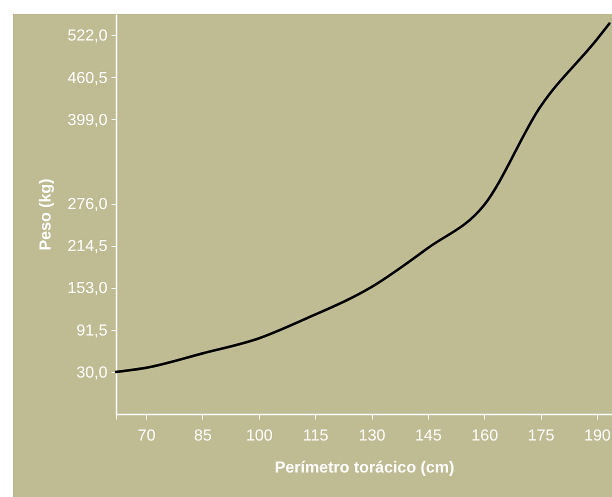 This screenshot has width=612, height=497. What do you see at coordinates (372, 436) in the screenshot?
I see `x-tick-label: 130` at bounding box center [372, 436].